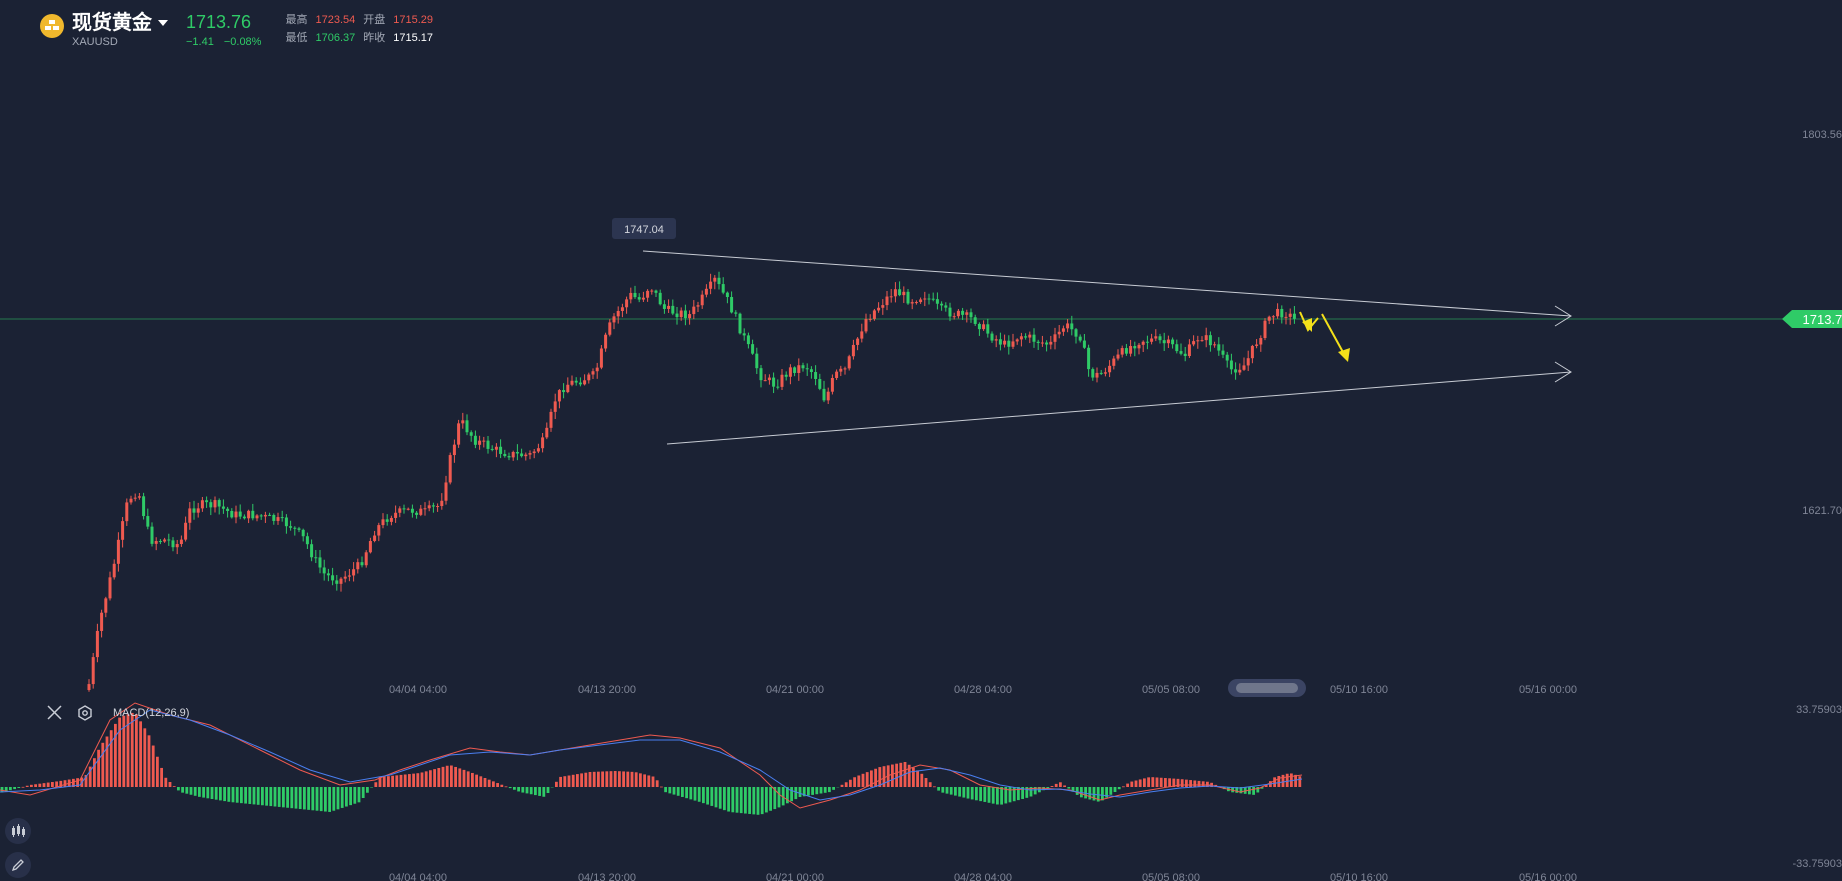 The width and height of the screenshot is (1842, 881). Describe the element at coordinates (163, 23) in the screenshot. I see `chevron-down-icon` at that location.